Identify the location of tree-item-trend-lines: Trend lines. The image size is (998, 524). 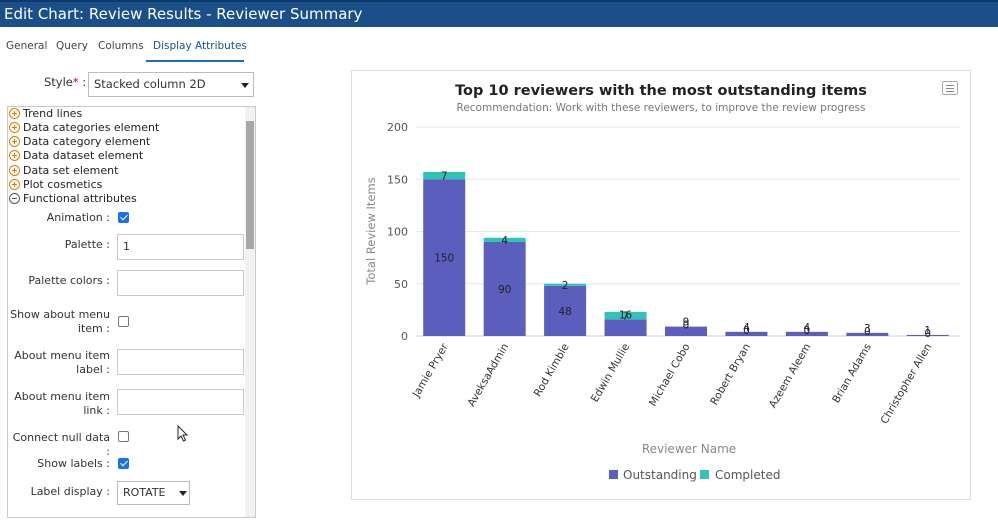
(45, 114).